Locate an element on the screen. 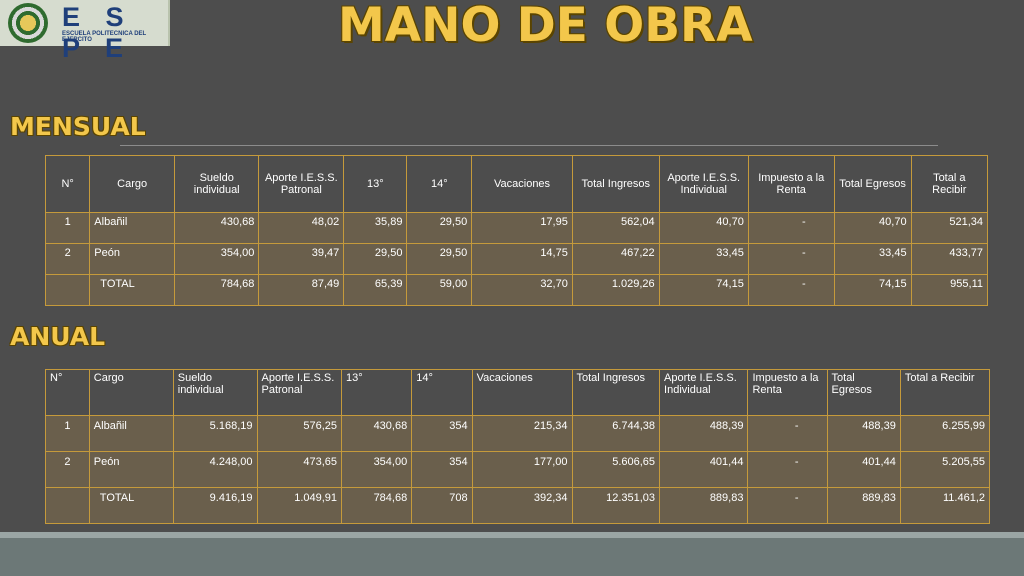  mensual-cell: 1 is located at coordinates (67, 228).